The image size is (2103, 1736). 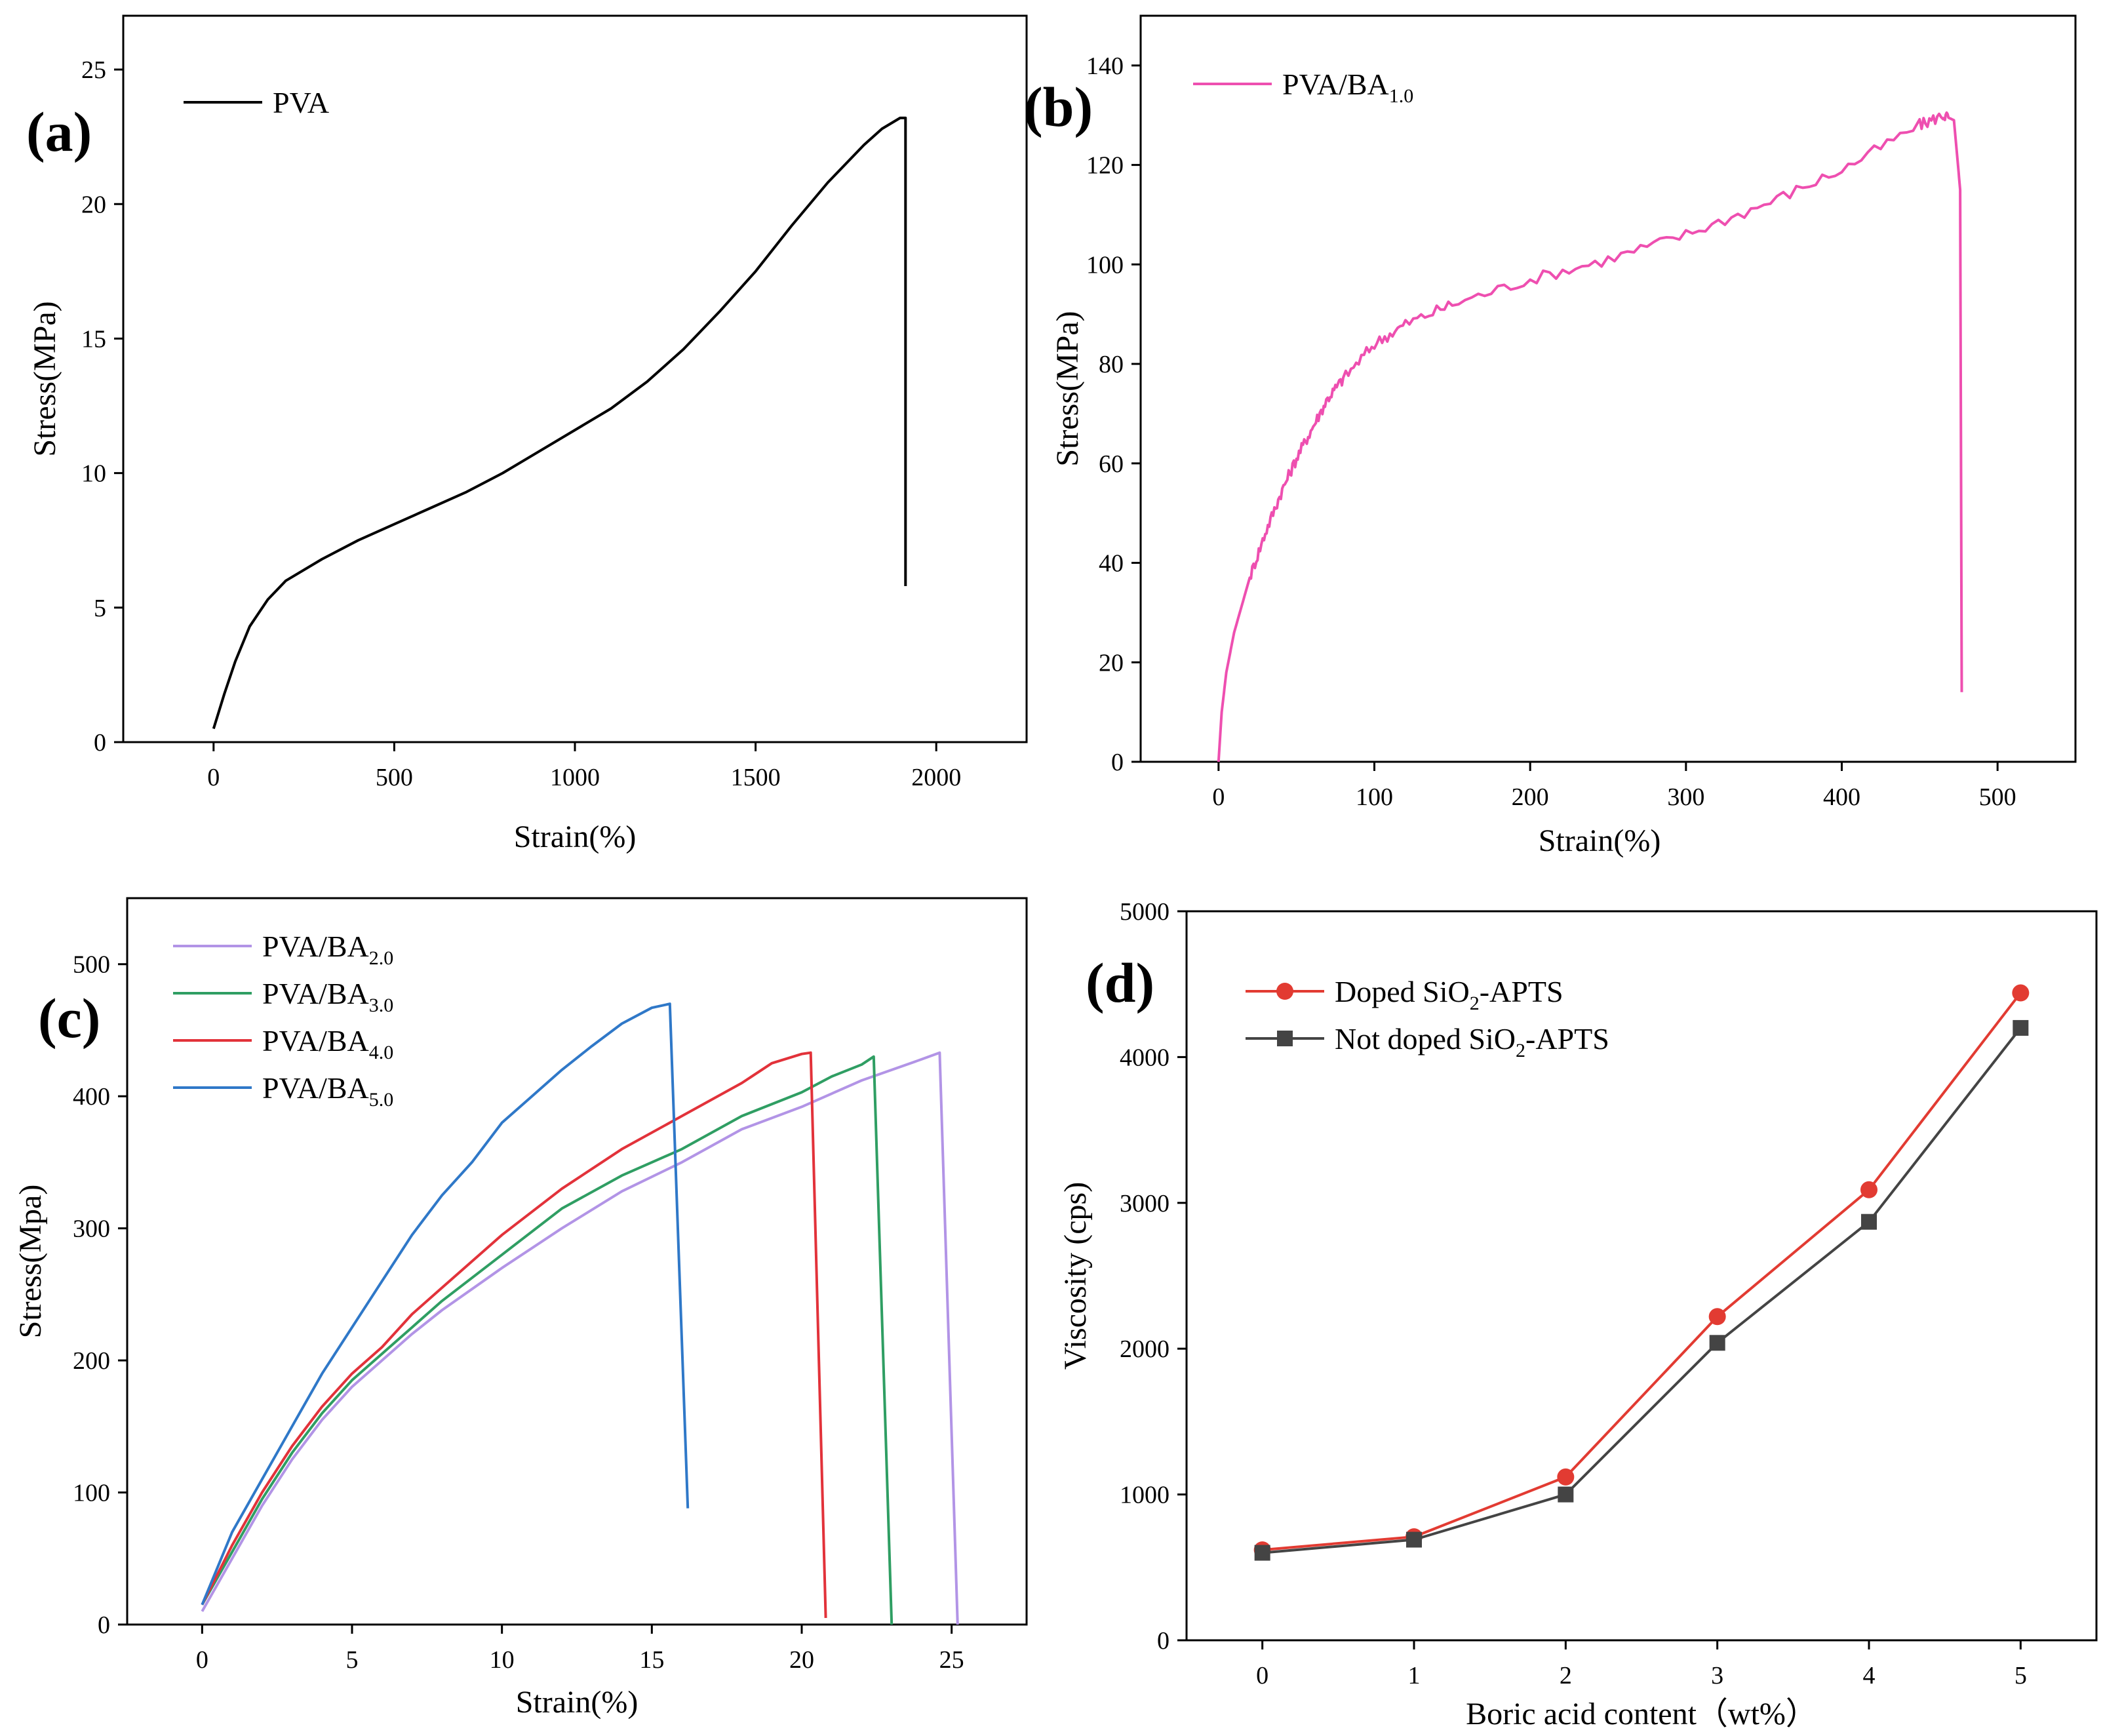 What do you see at coordinates (256, 102) in the screenshot?
I see `legend: PVA` at bounding box center [256, 102].